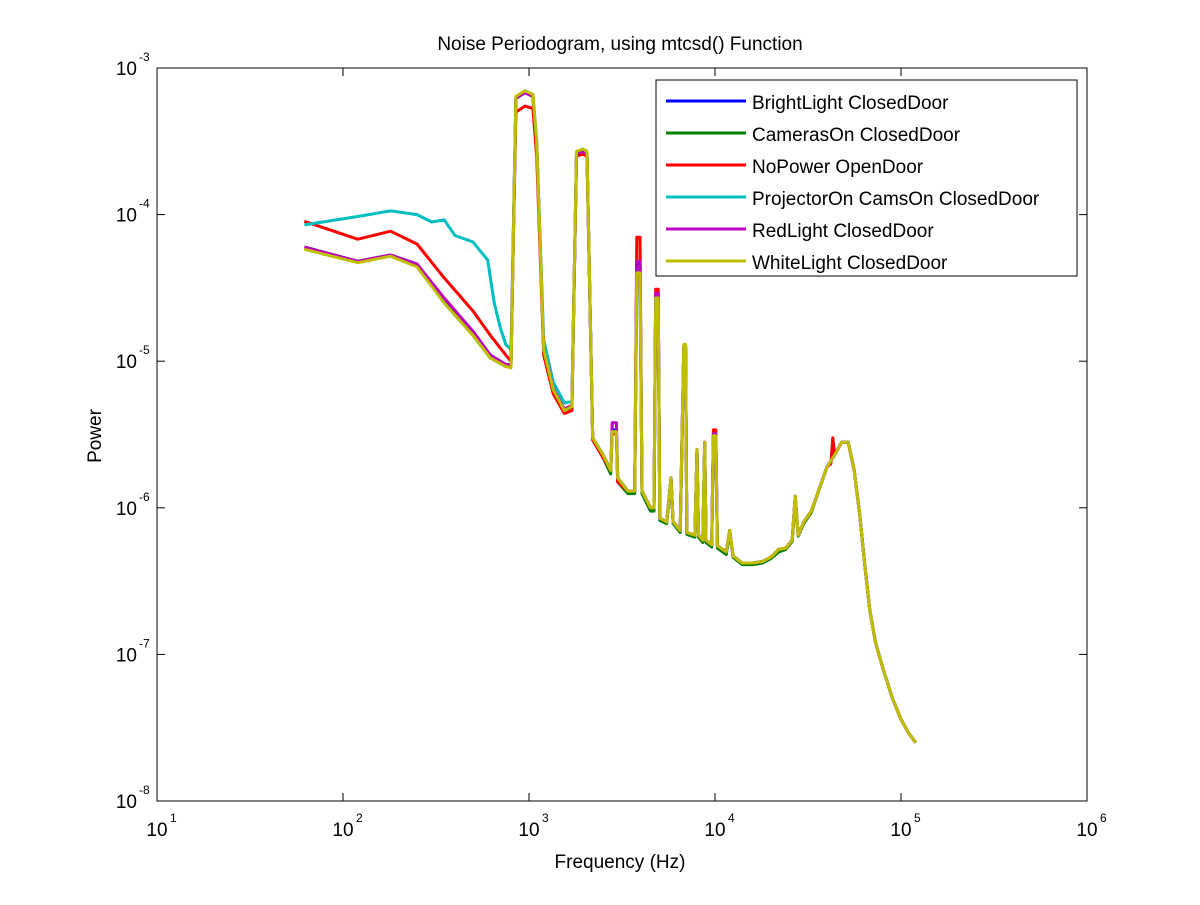 This screenshot has width=1200, height=905. What do you see at coordinates (144, 204) in the screenshot?
I see `y-tick-exponent: -4` at bounding box center [144, 204].